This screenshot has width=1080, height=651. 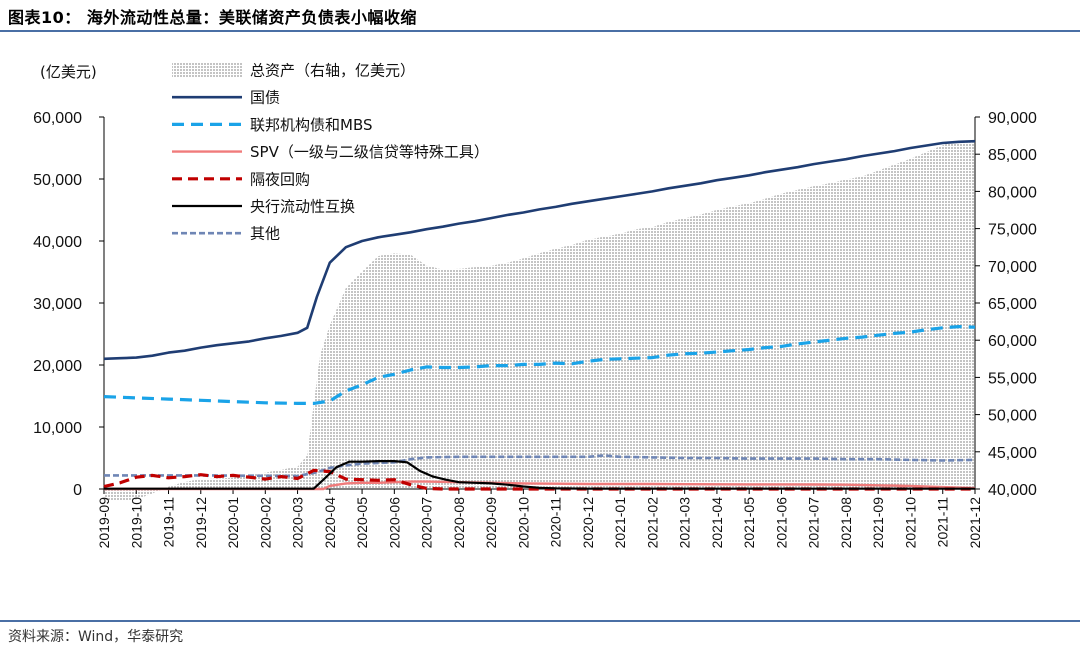 I want to click on left-tick-label: 30,000, so click(x=57, y=304).